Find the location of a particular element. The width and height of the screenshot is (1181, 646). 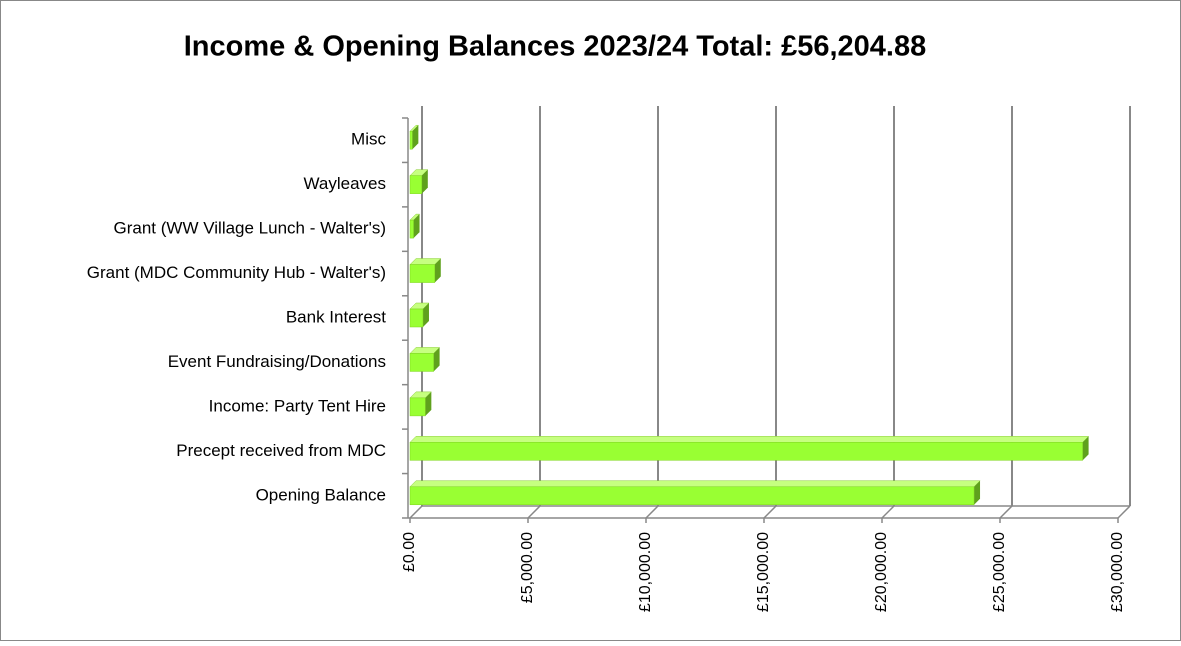

y-tick-label: Wayleaves is located at coordinates (344, 183).